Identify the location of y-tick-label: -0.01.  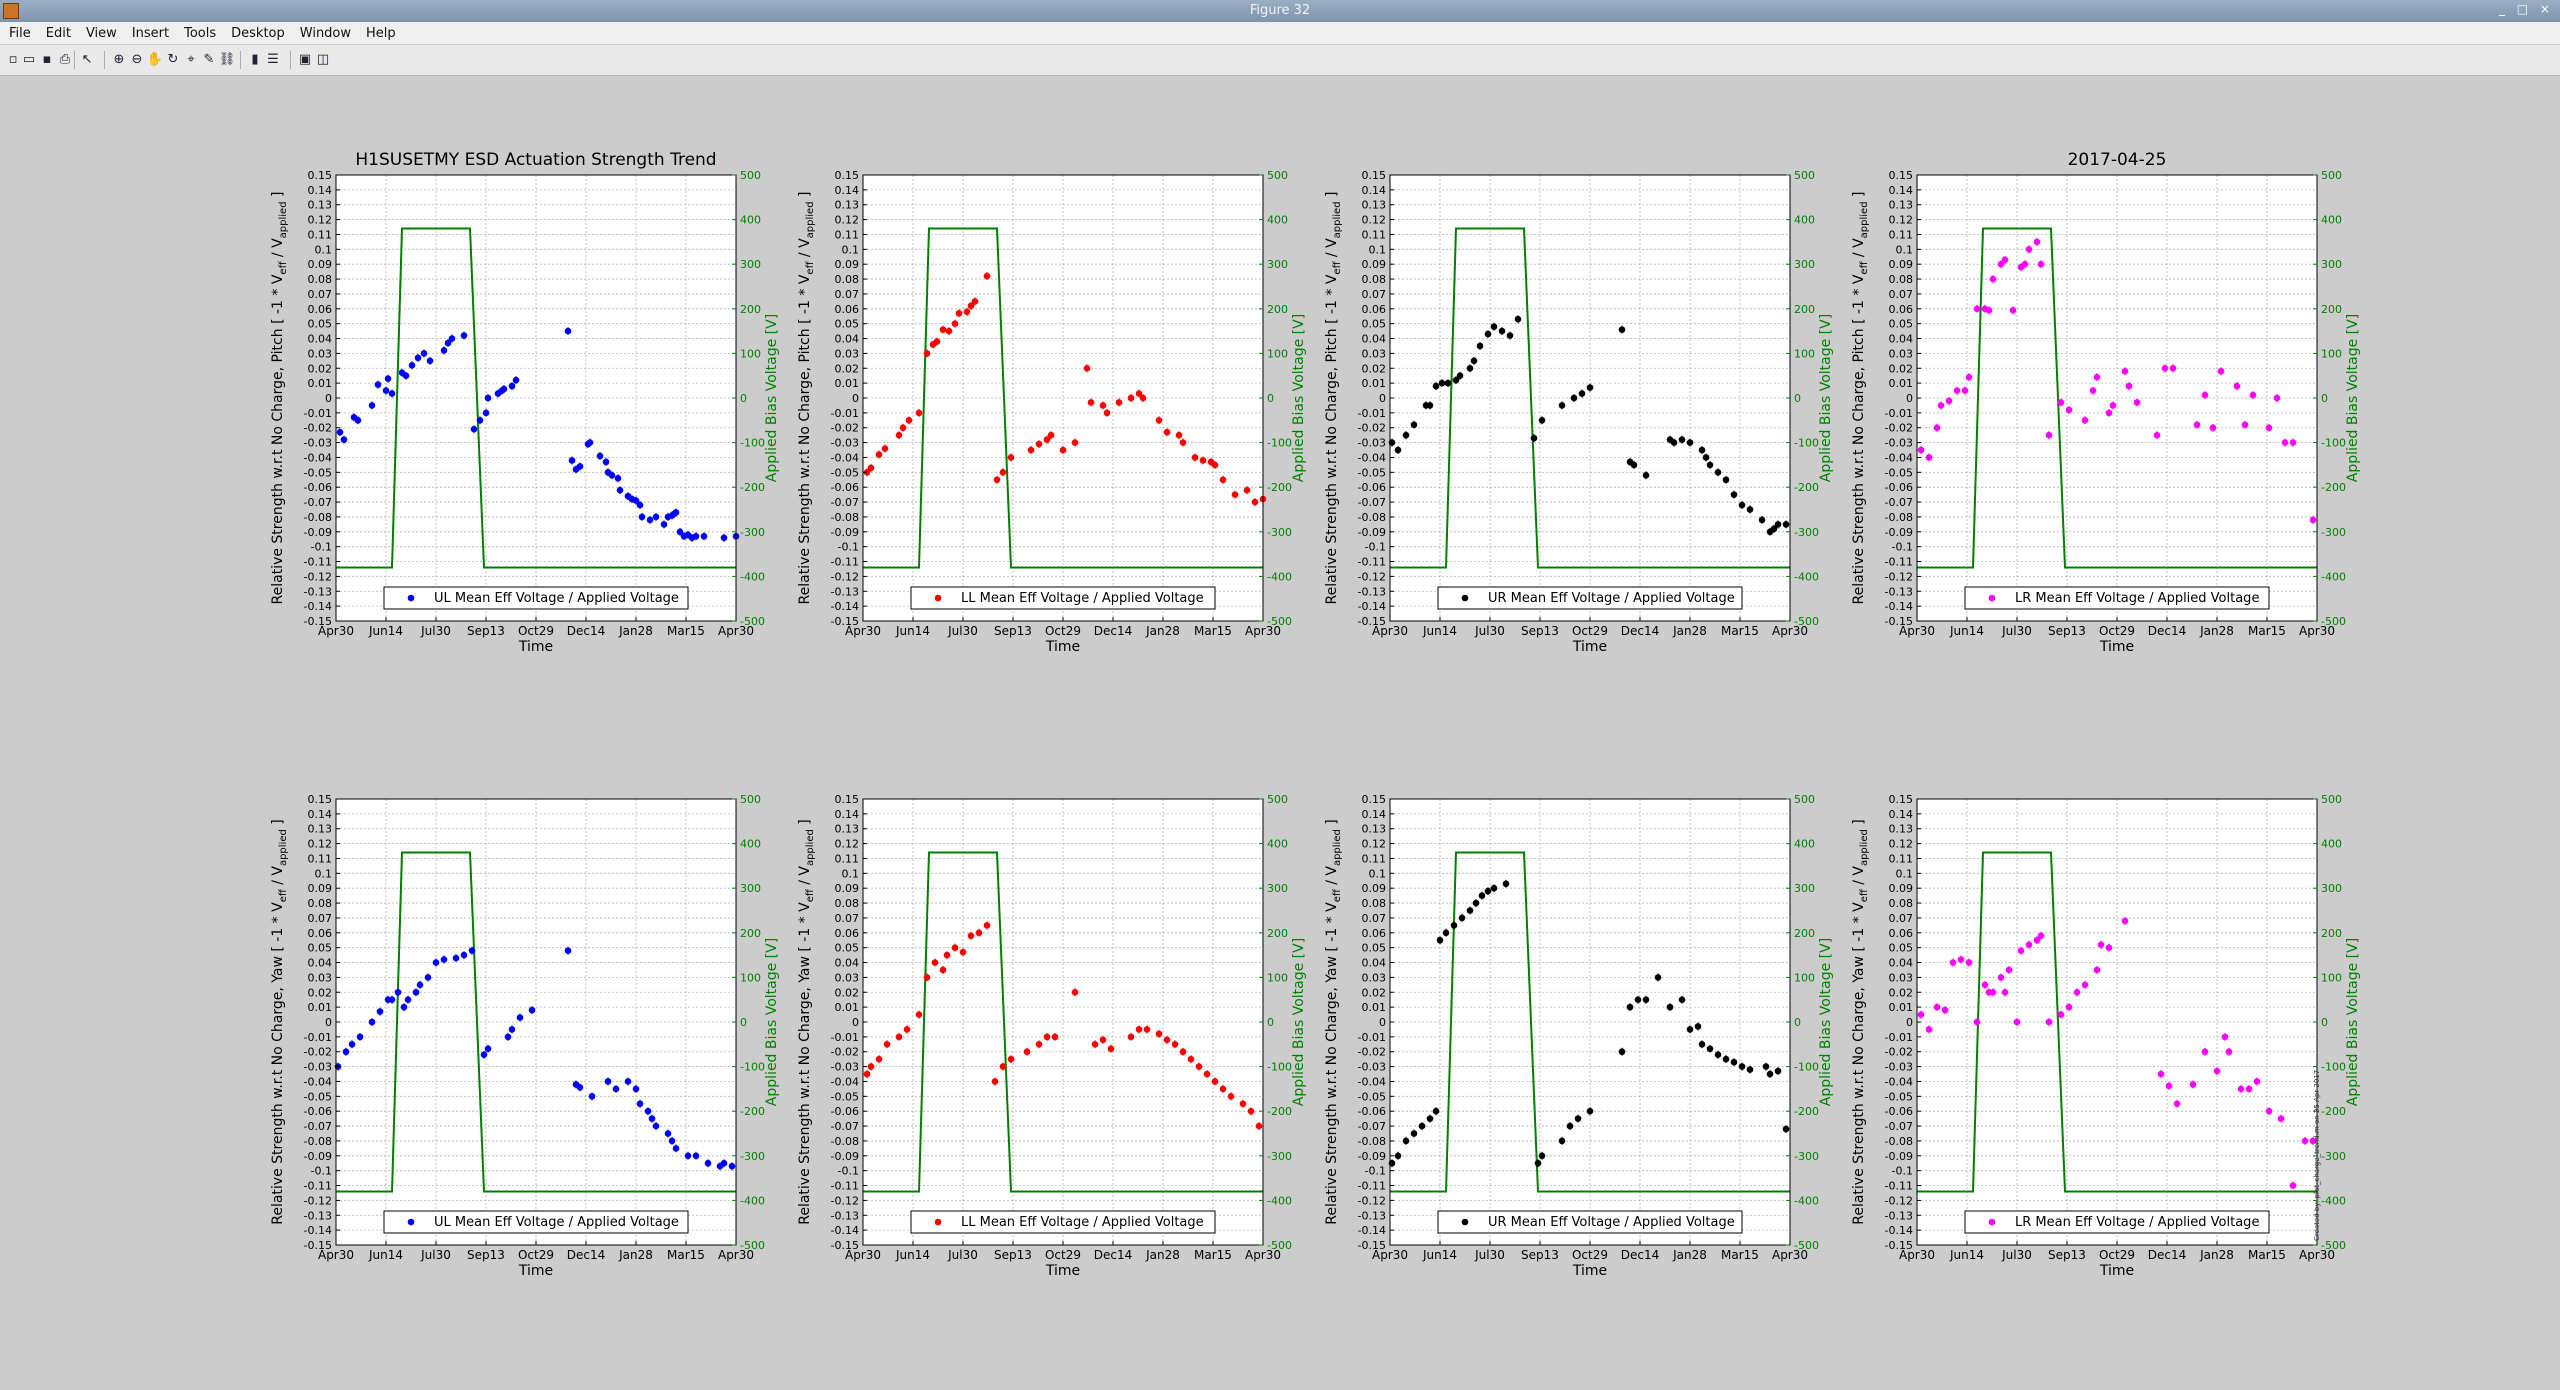
(318, 413).